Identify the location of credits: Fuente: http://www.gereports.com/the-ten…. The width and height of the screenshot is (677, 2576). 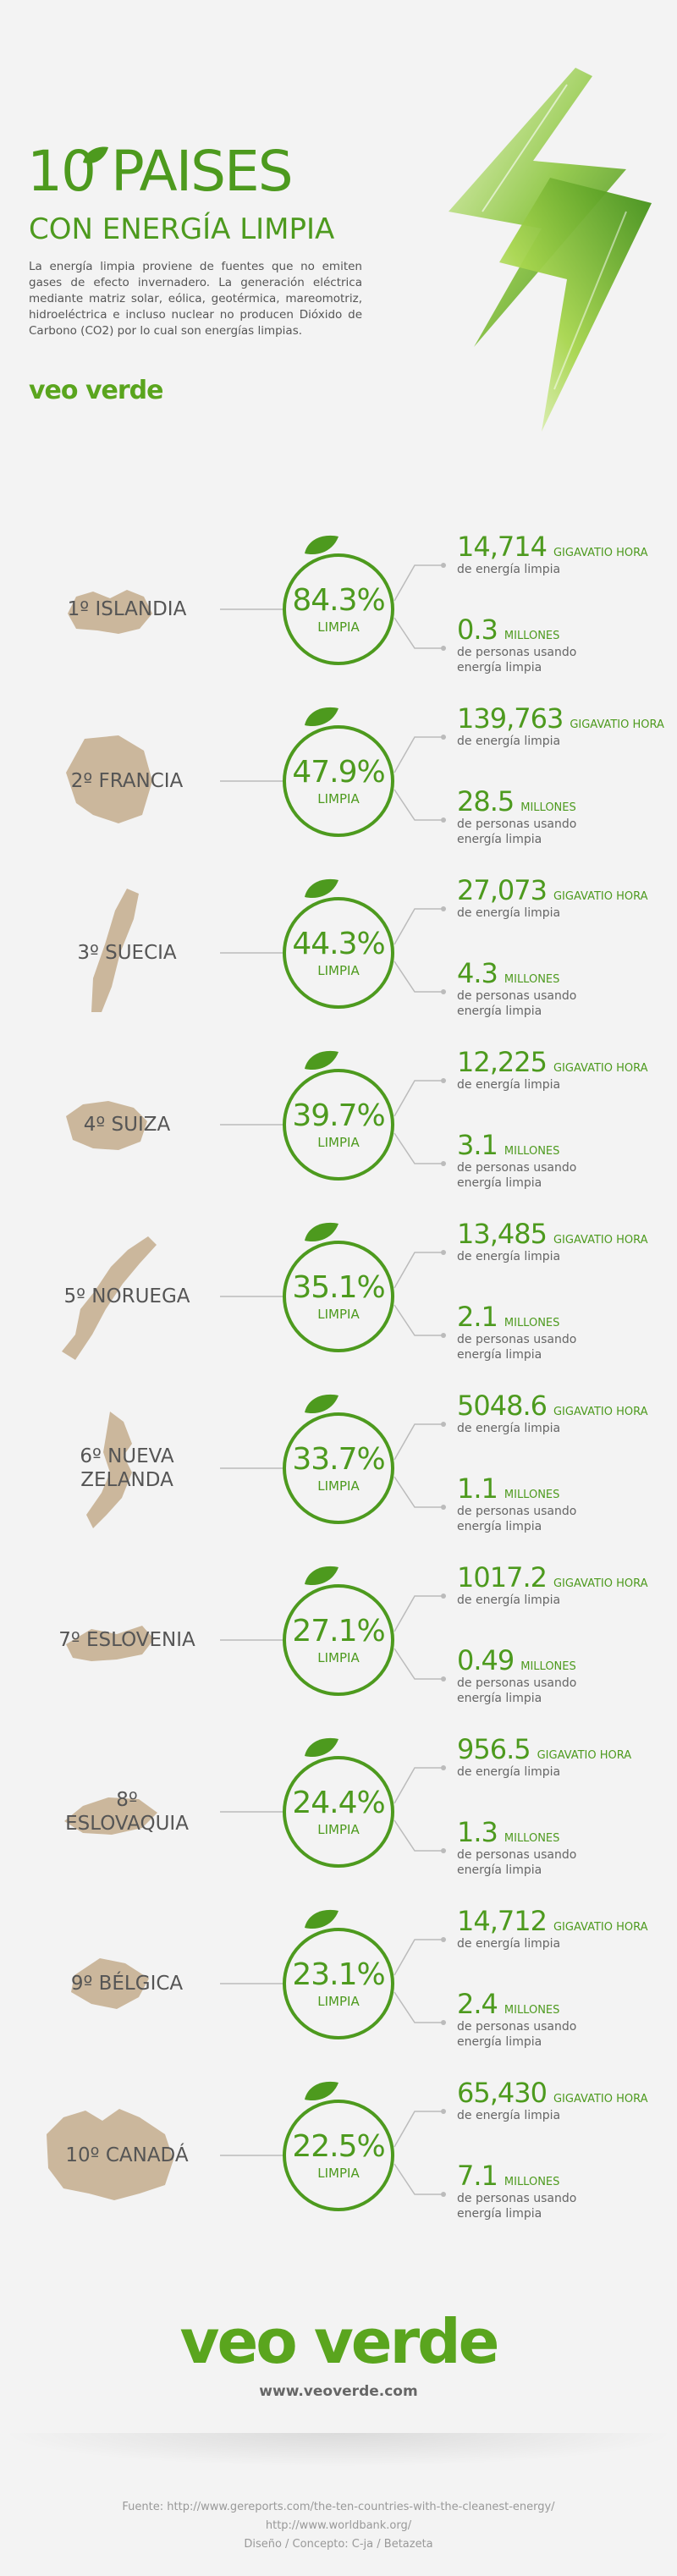
(338, 2526).